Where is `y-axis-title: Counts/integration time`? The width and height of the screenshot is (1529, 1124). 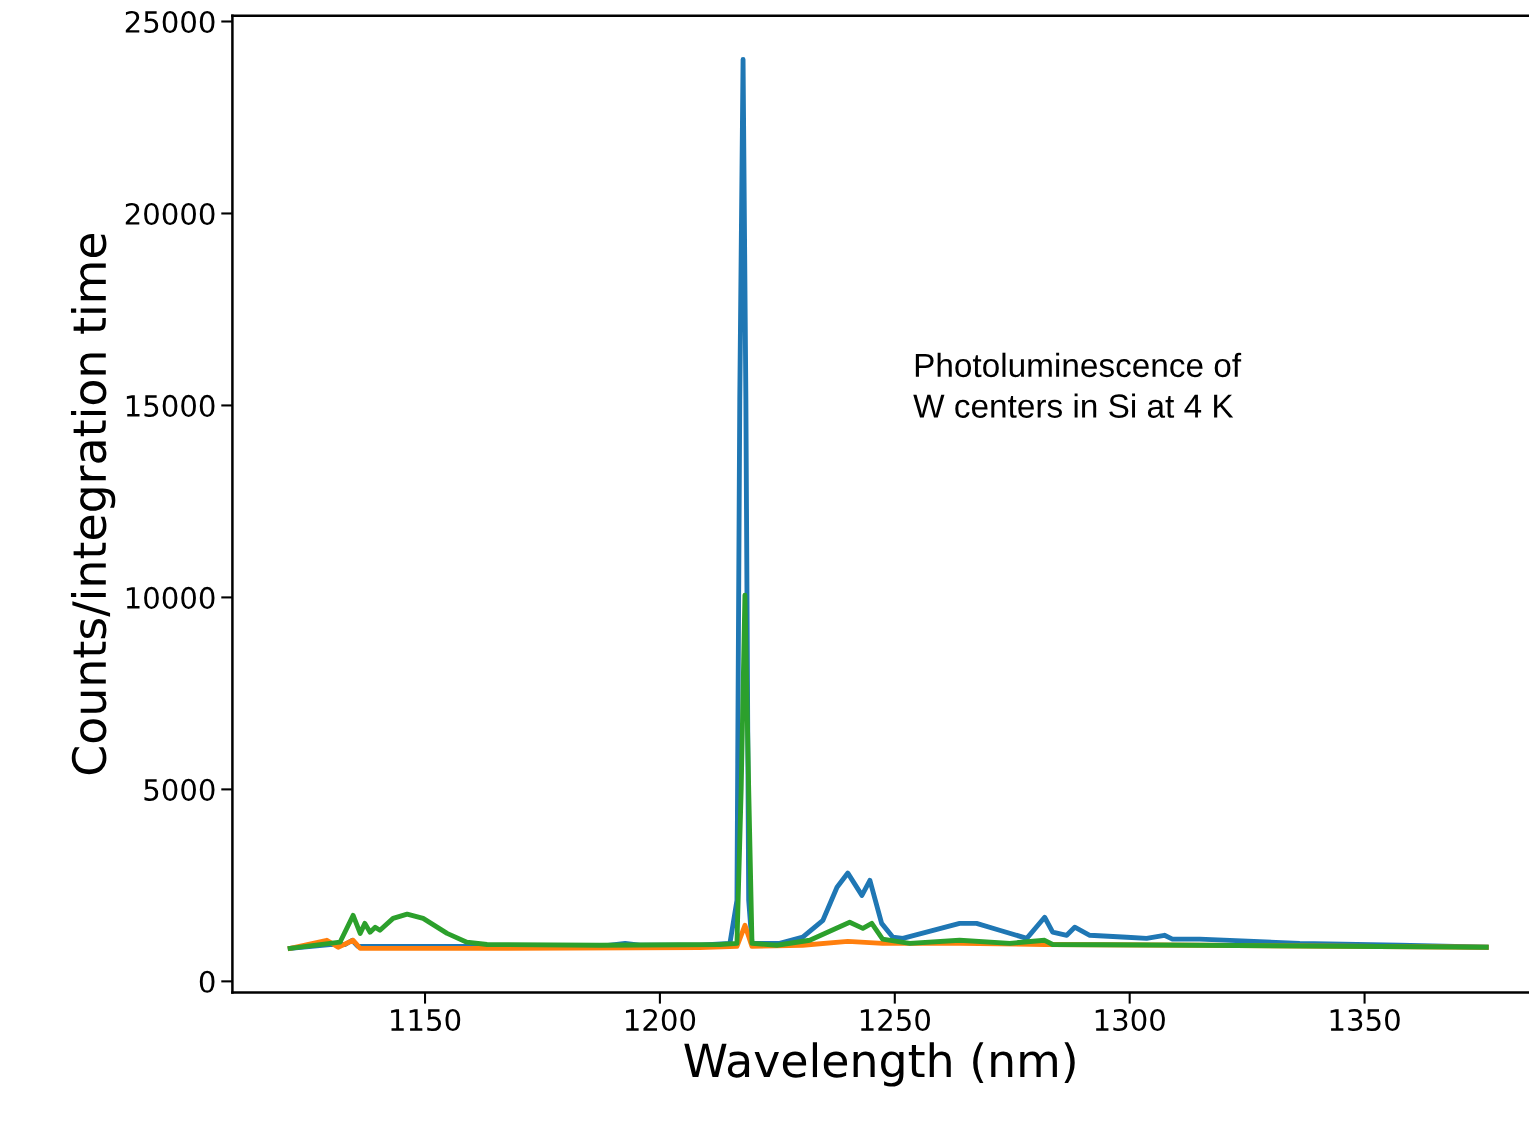 y-axis-title: Counts/integration time is located at coordinates (93, 504).